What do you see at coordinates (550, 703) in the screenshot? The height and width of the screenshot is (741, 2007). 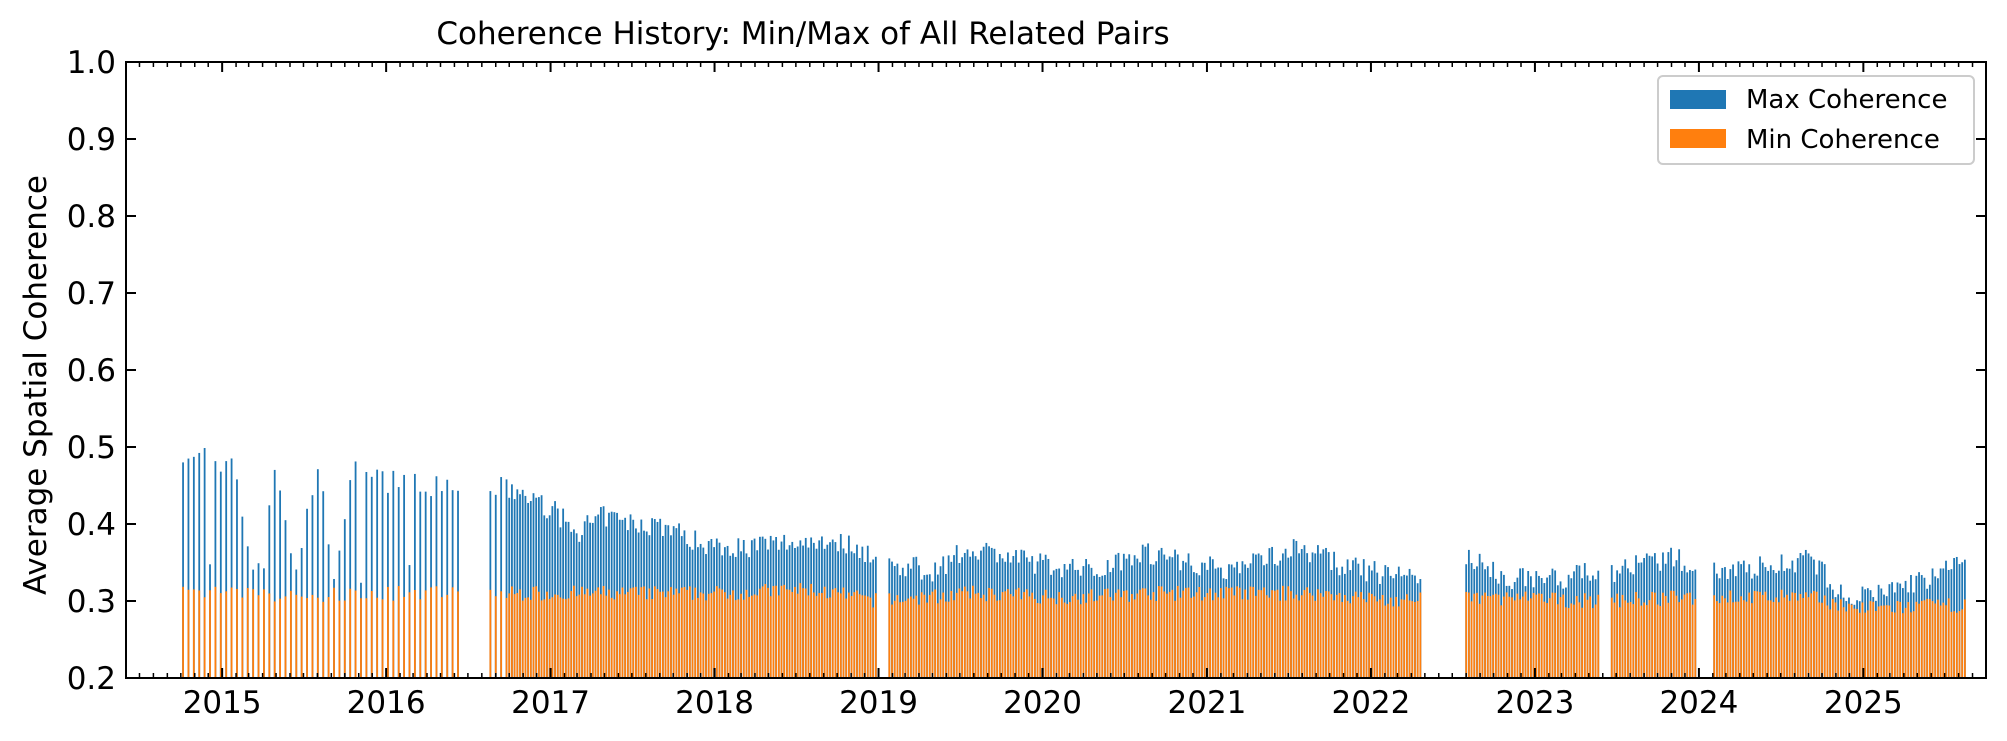 I see `x-tick-label: 2017` at bounding box center [550, 703].